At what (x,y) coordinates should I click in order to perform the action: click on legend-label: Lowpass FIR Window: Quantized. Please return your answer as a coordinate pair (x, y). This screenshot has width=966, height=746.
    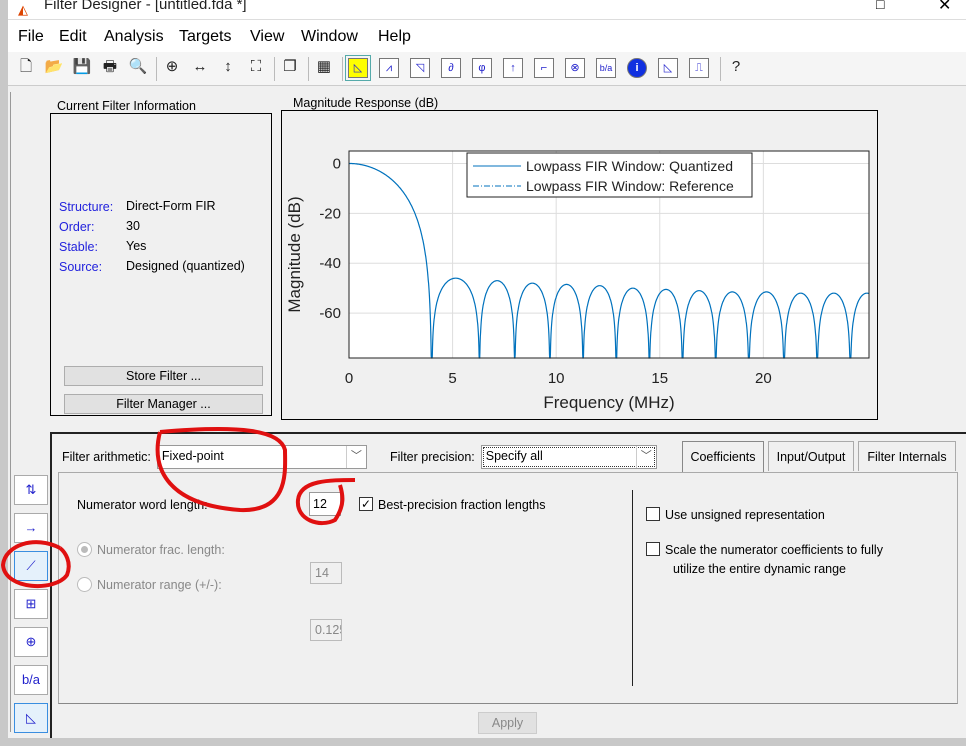
    Looking at the image, I should click on (629, 166).